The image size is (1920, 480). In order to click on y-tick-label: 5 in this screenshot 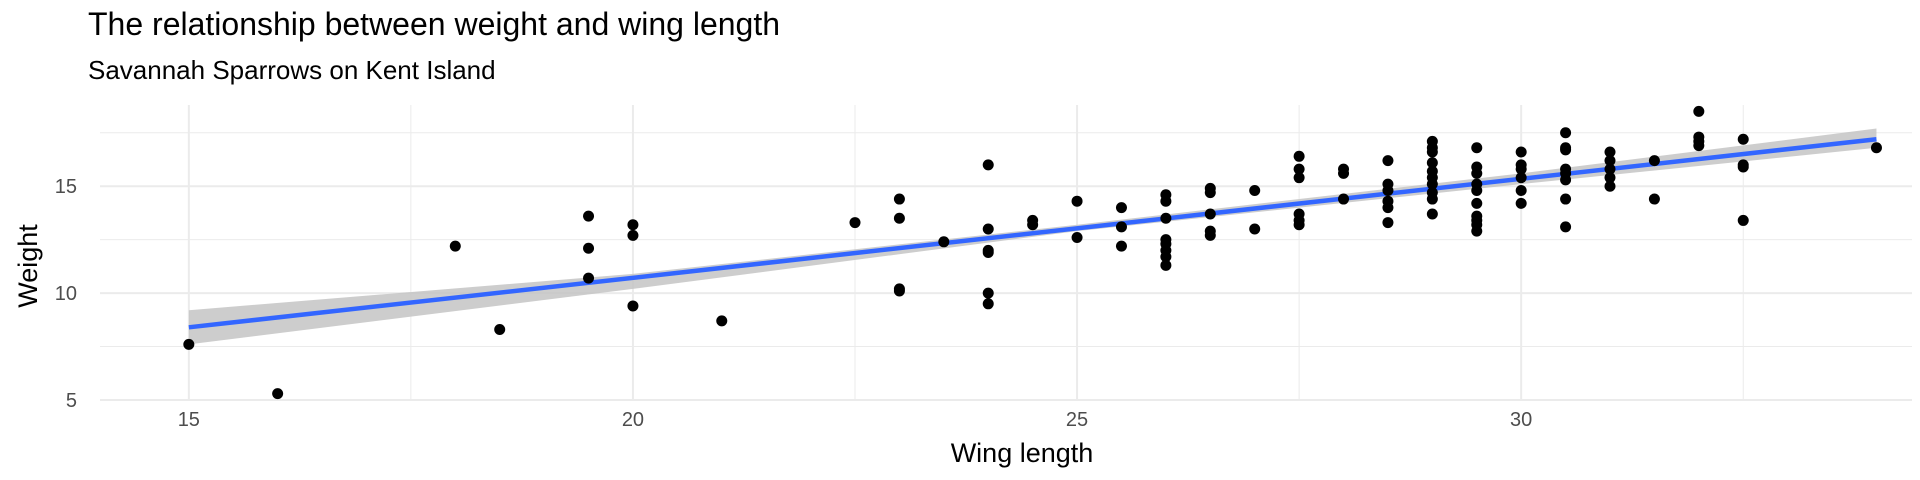, I will do `click(71, 401)`.